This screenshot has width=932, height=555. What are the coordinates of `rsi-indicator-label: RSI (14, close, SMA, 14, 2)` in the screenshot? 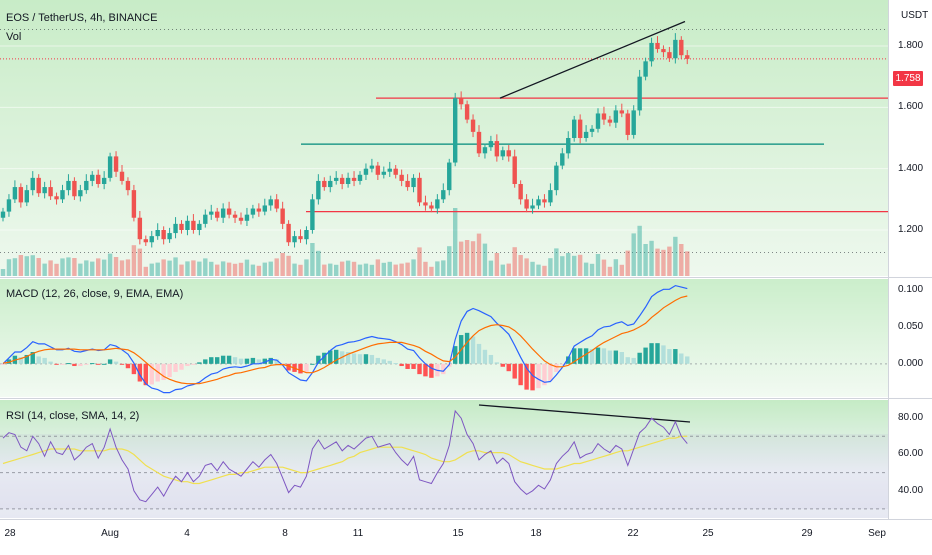 It's located at (73, 416).